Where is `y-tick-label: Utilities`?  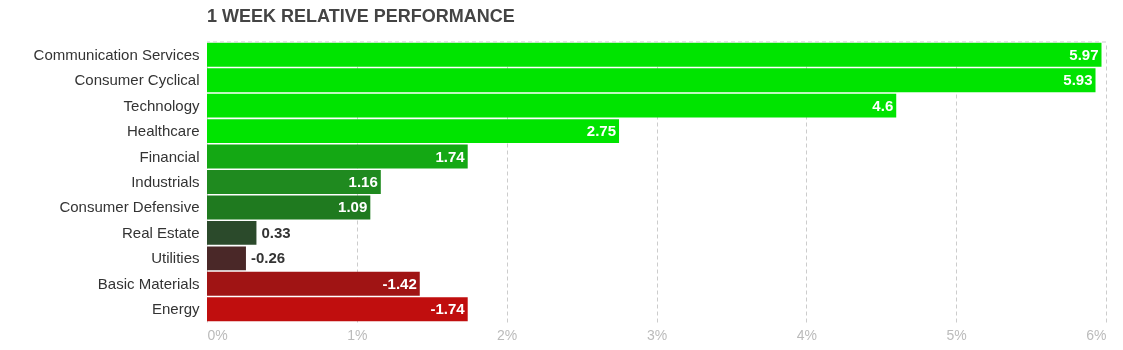 y-tick-label: Utilities is located at coordinates (175, 258).